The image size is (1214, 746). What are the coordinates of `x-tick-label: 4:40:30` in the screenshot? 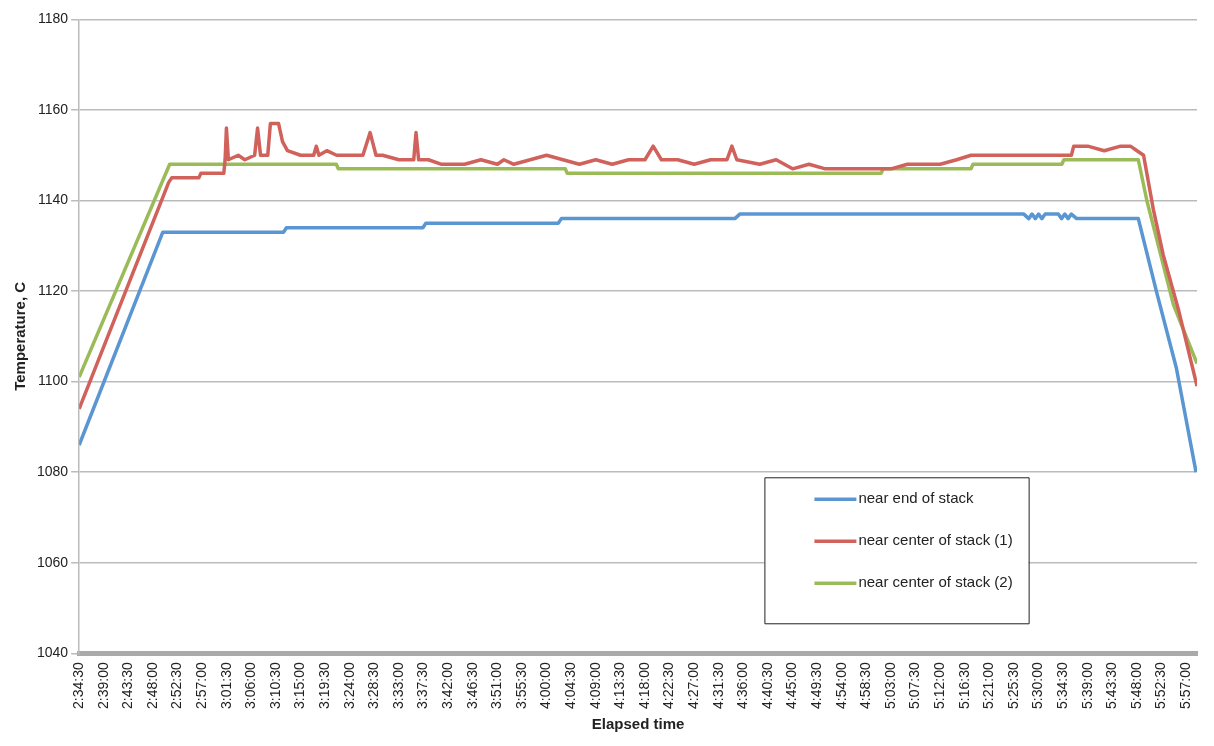 It's located at (766, 686).